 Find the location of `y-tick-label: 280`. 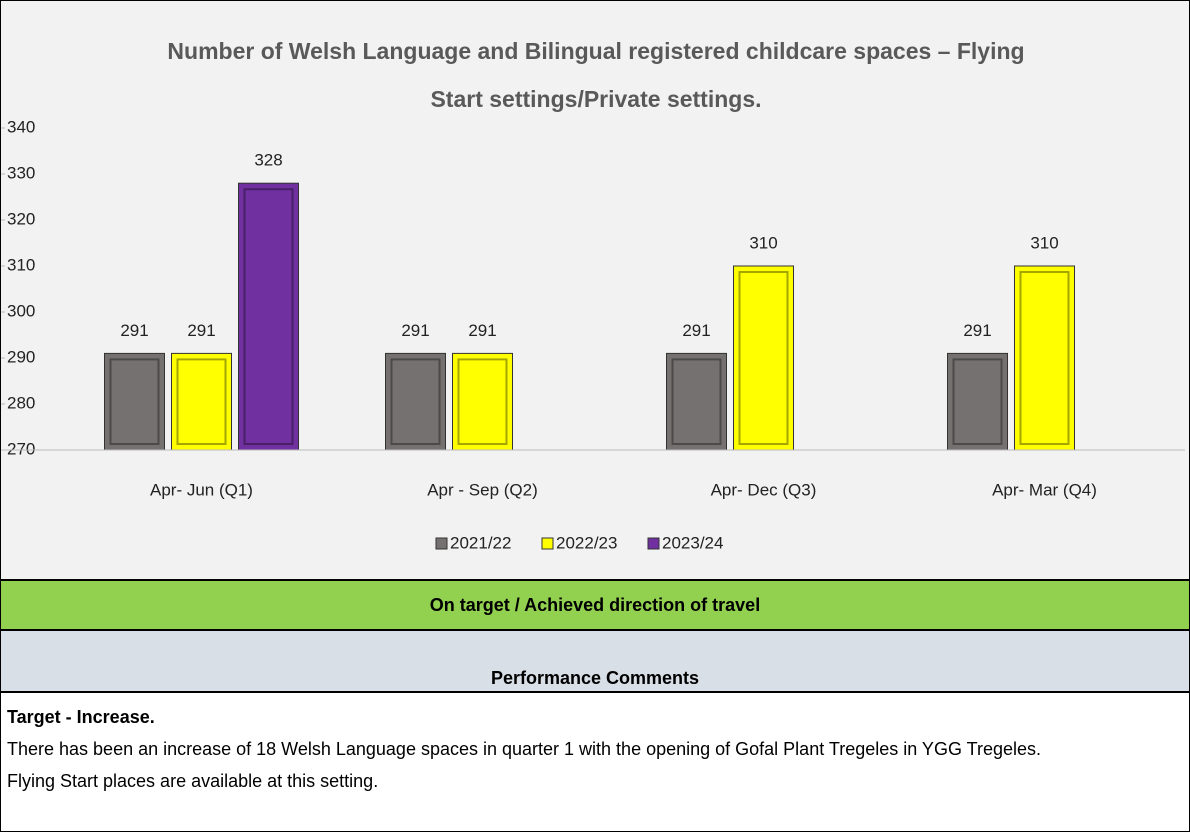

y-tick-label: 280 is located at coordinates (21, 402).